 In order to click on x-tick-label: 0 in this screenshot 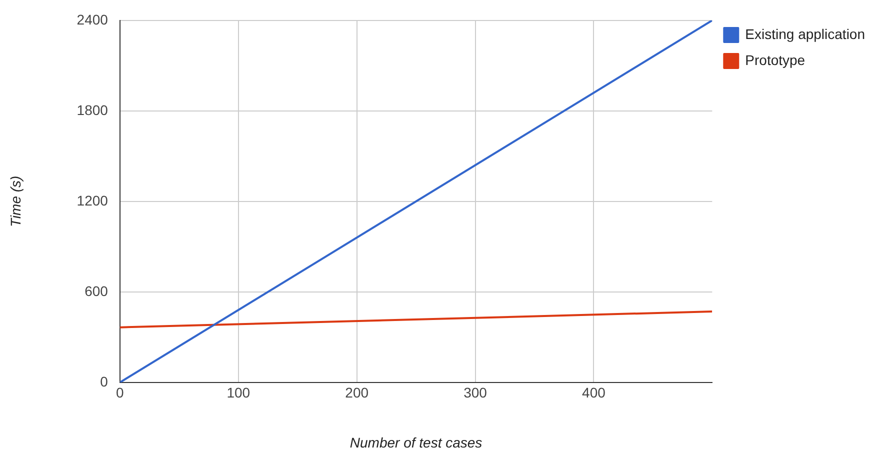, I will do `click(120, 392)`.